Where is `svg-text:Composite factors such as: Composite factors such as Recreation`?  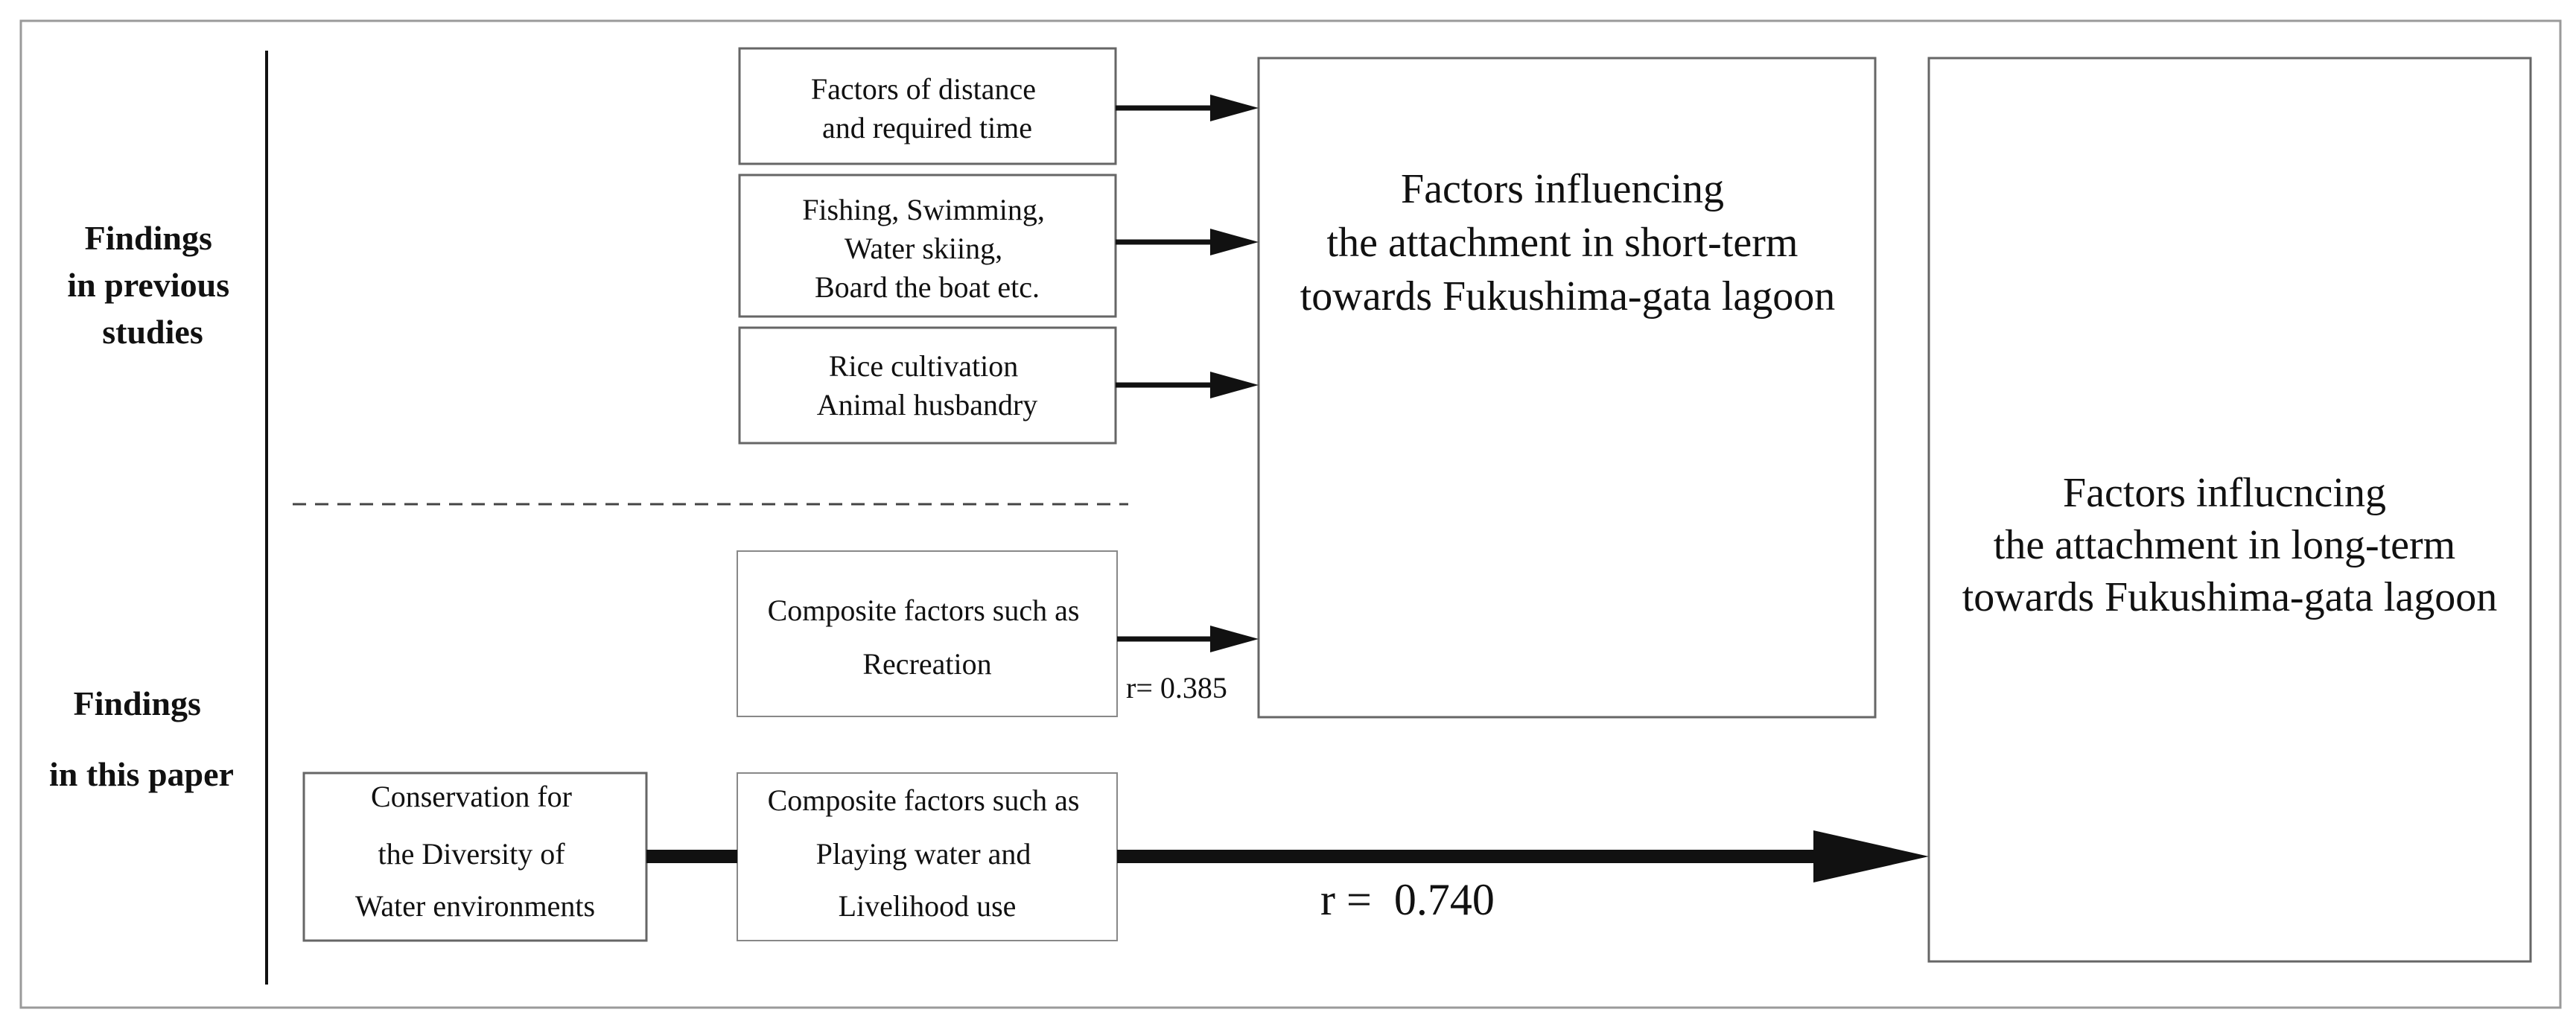 svg-text:Composite factors such as: Composite factors such as Recreation is located at coordinates (927, 637).